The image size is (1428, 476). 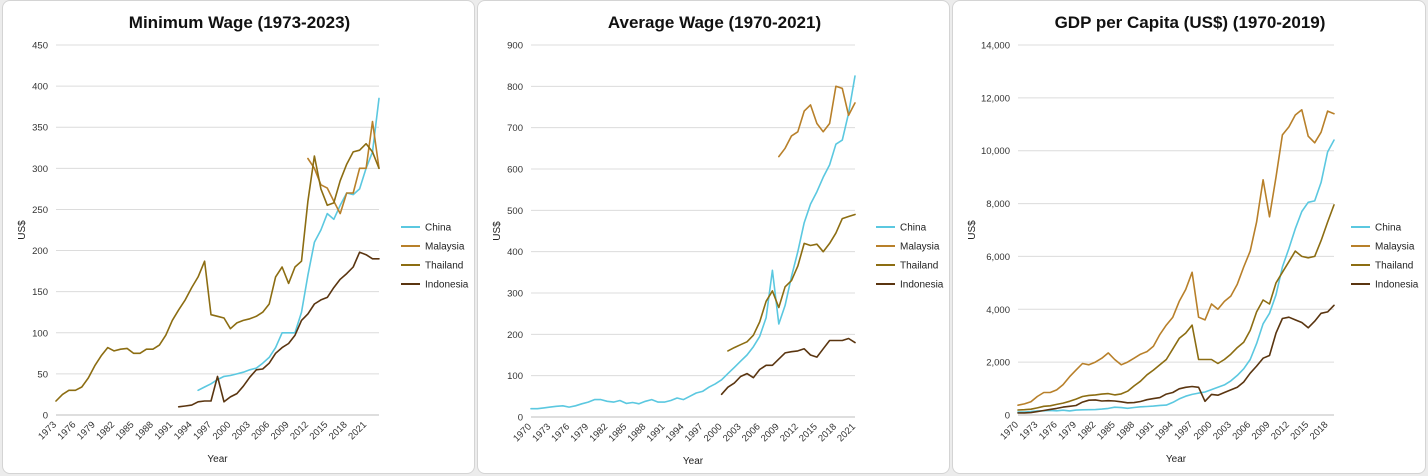 What do you see at coordinates (995, 46) in the screenshot?
I see `y-tick-label: 14,000` at bounding box center [995, 46].